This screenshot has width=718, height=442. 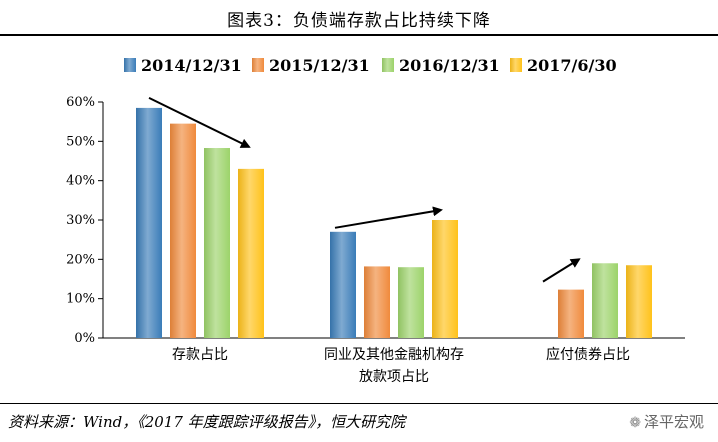 What do you see at coordinates (394, 355) in the screenshot?
I see `category-label: 同业及其他金融机构存` at bounding box center [394, 355].